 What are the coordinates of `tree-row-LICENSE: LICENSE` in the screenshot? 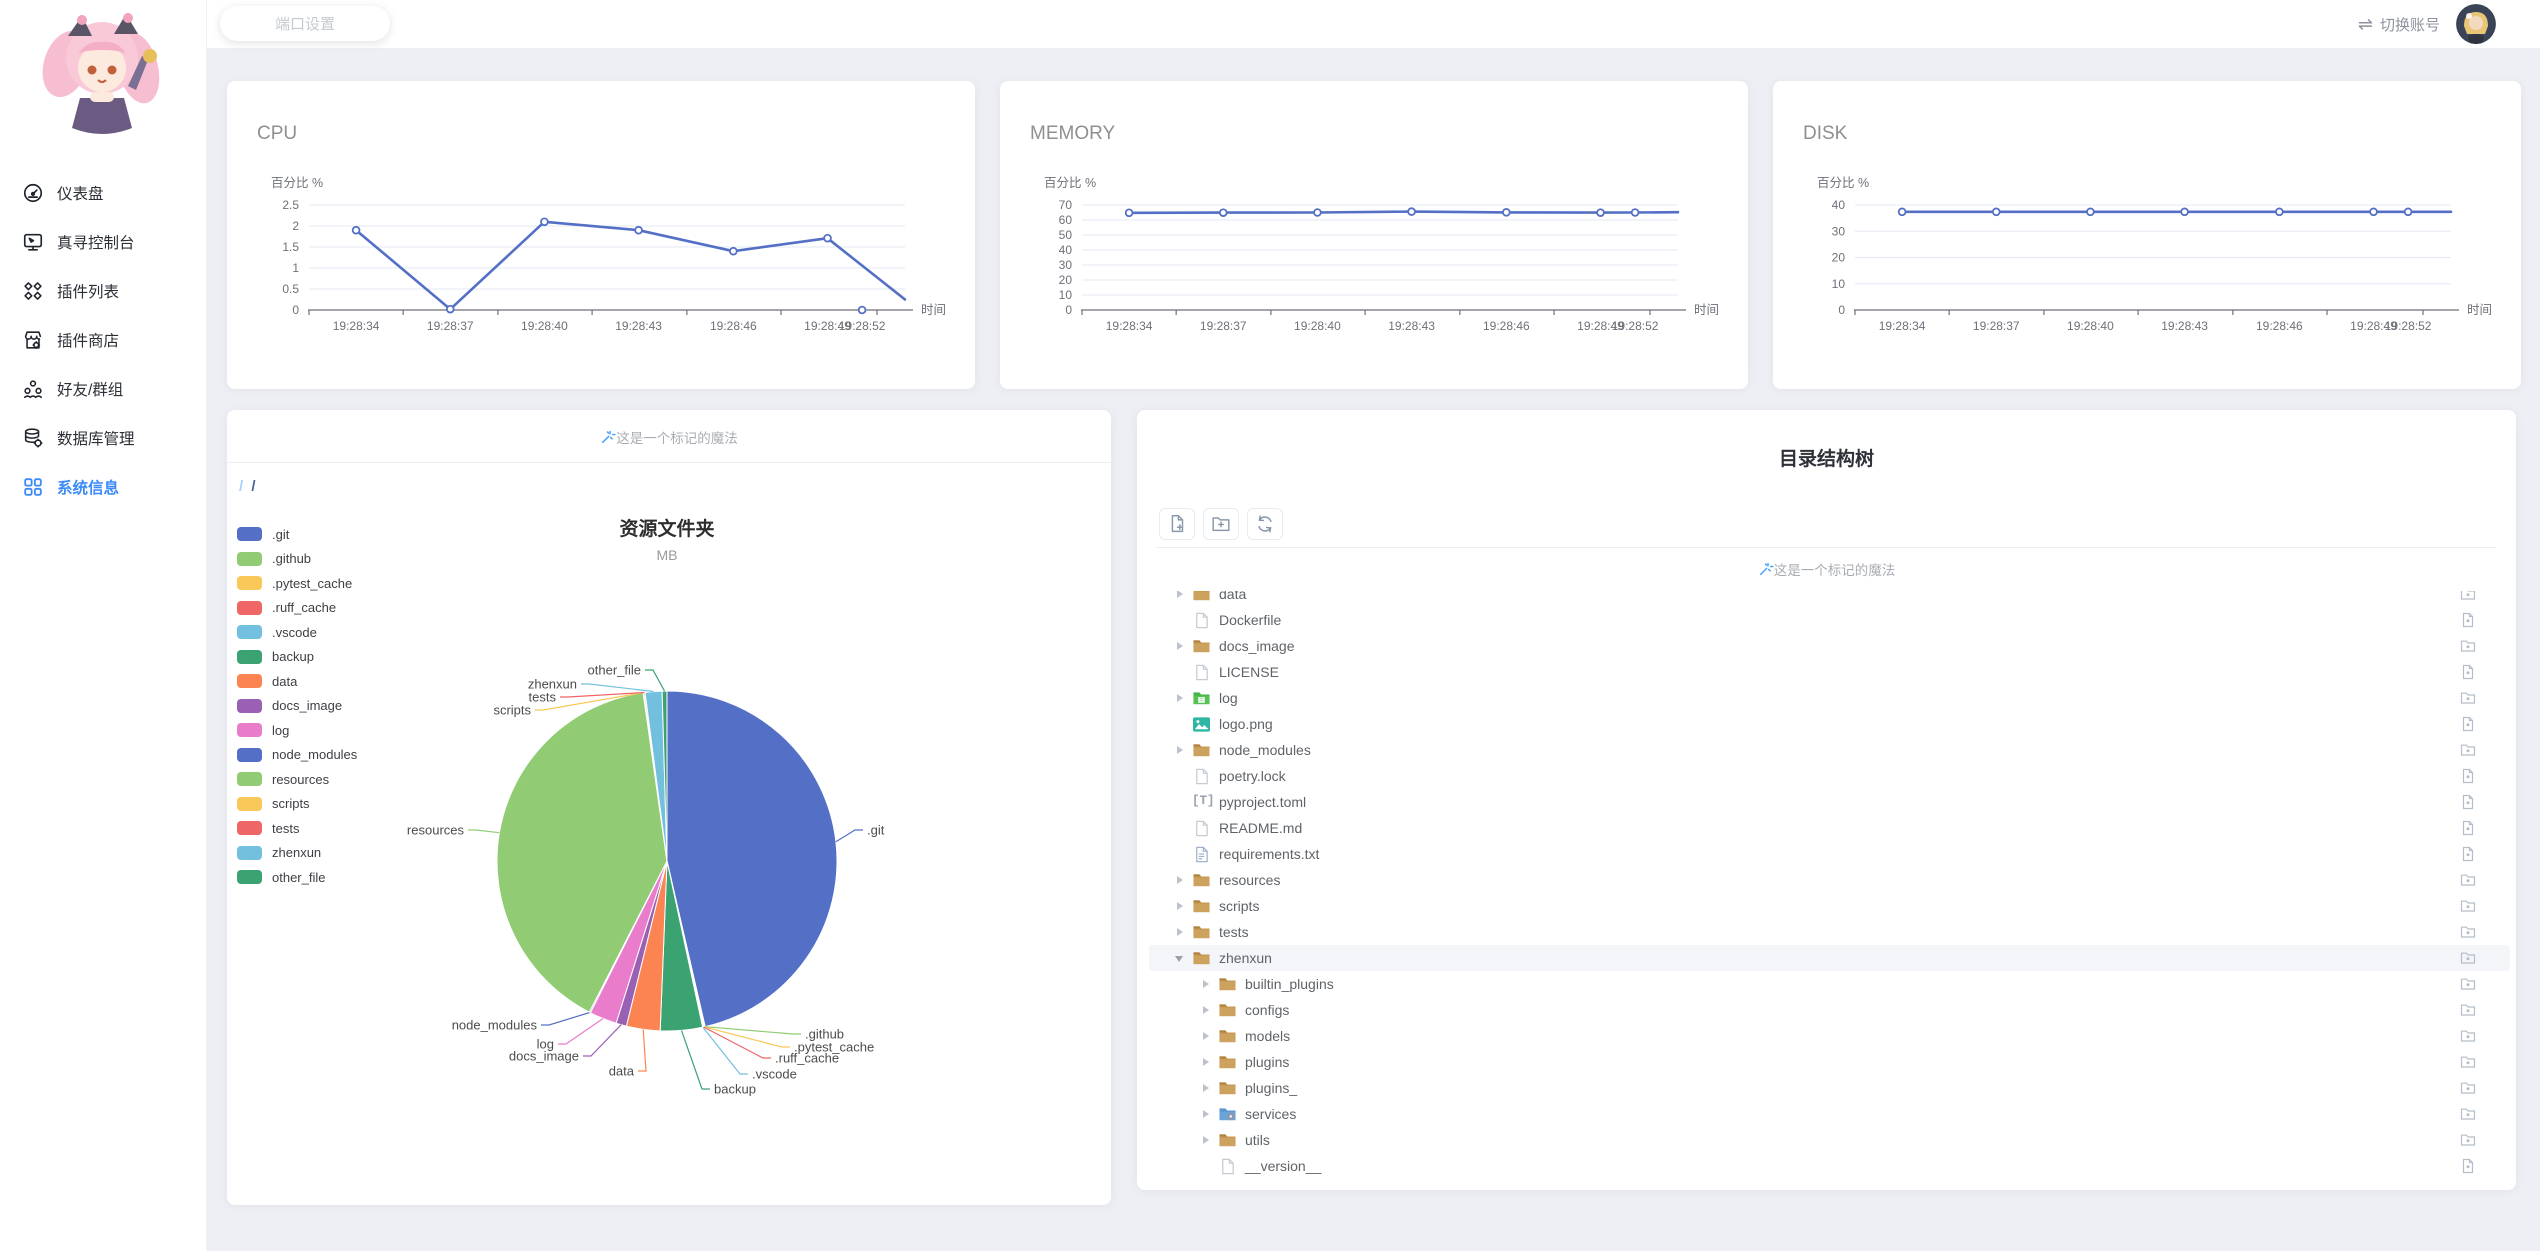 It's located at (1829, 672).